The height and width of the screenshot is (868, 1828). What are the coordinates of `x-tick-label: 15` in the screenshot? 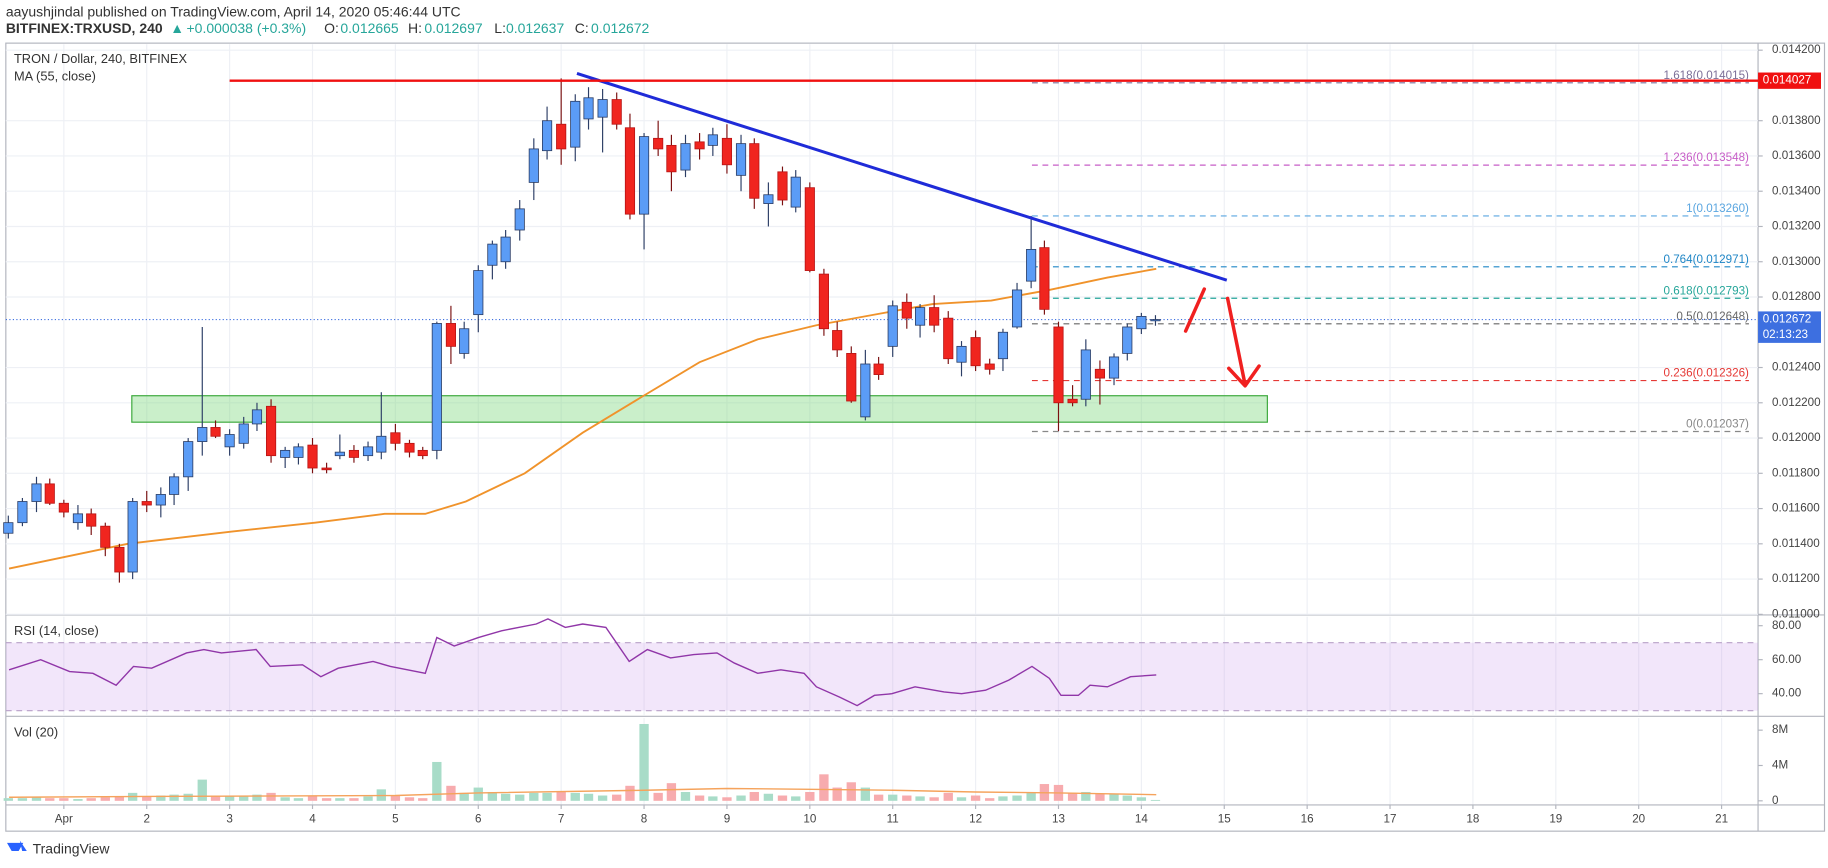 It's located at (1224, 819).